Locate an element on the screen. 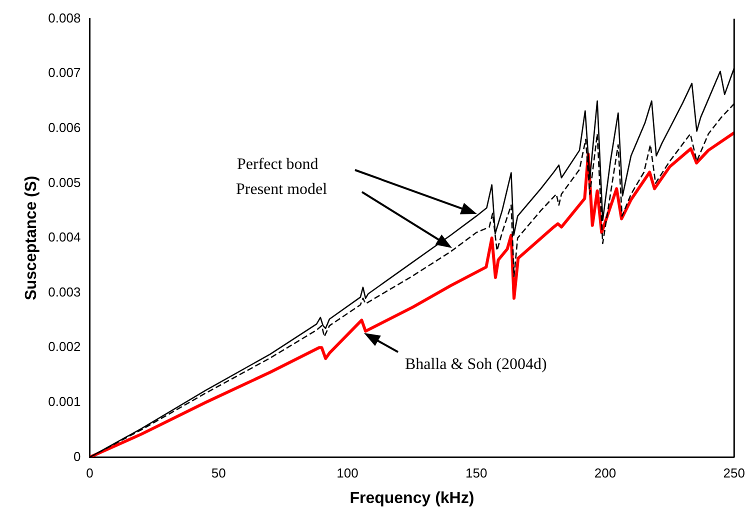  y-tick-label: 0.002 is located at coordinates (64, 346).